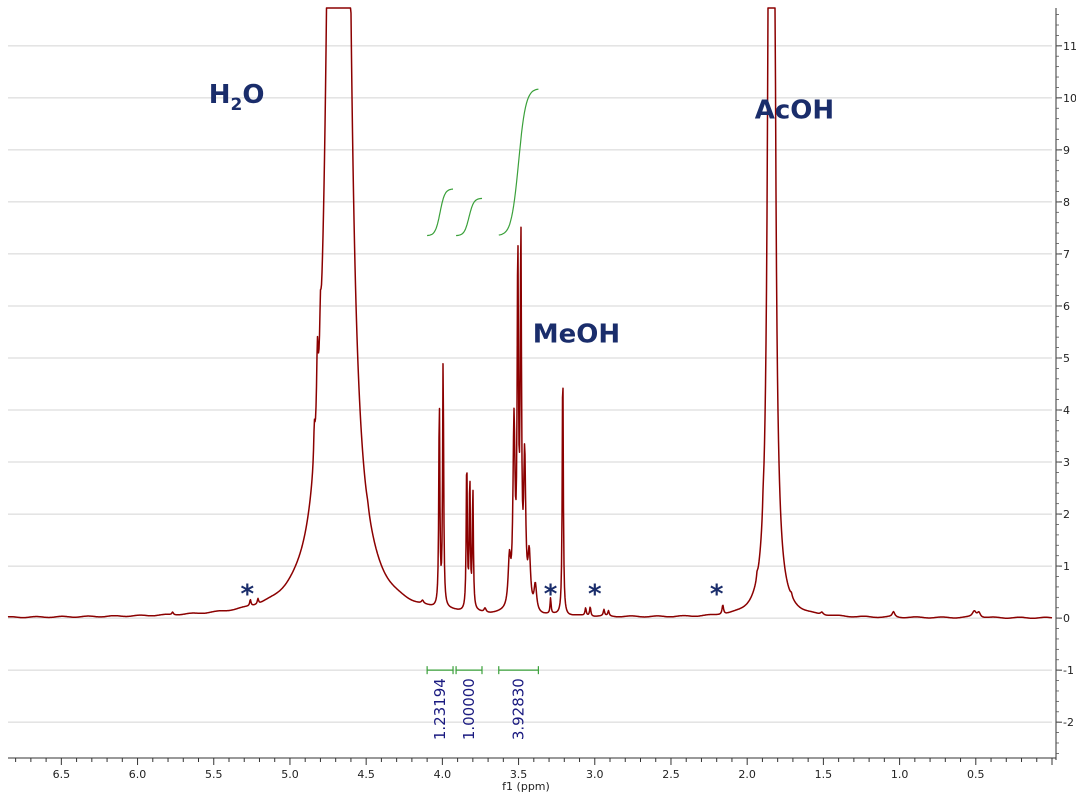  Describe the element at coordinates (443, 774) in the screenshot. I see `x-tick-label: 4.0` at that location.